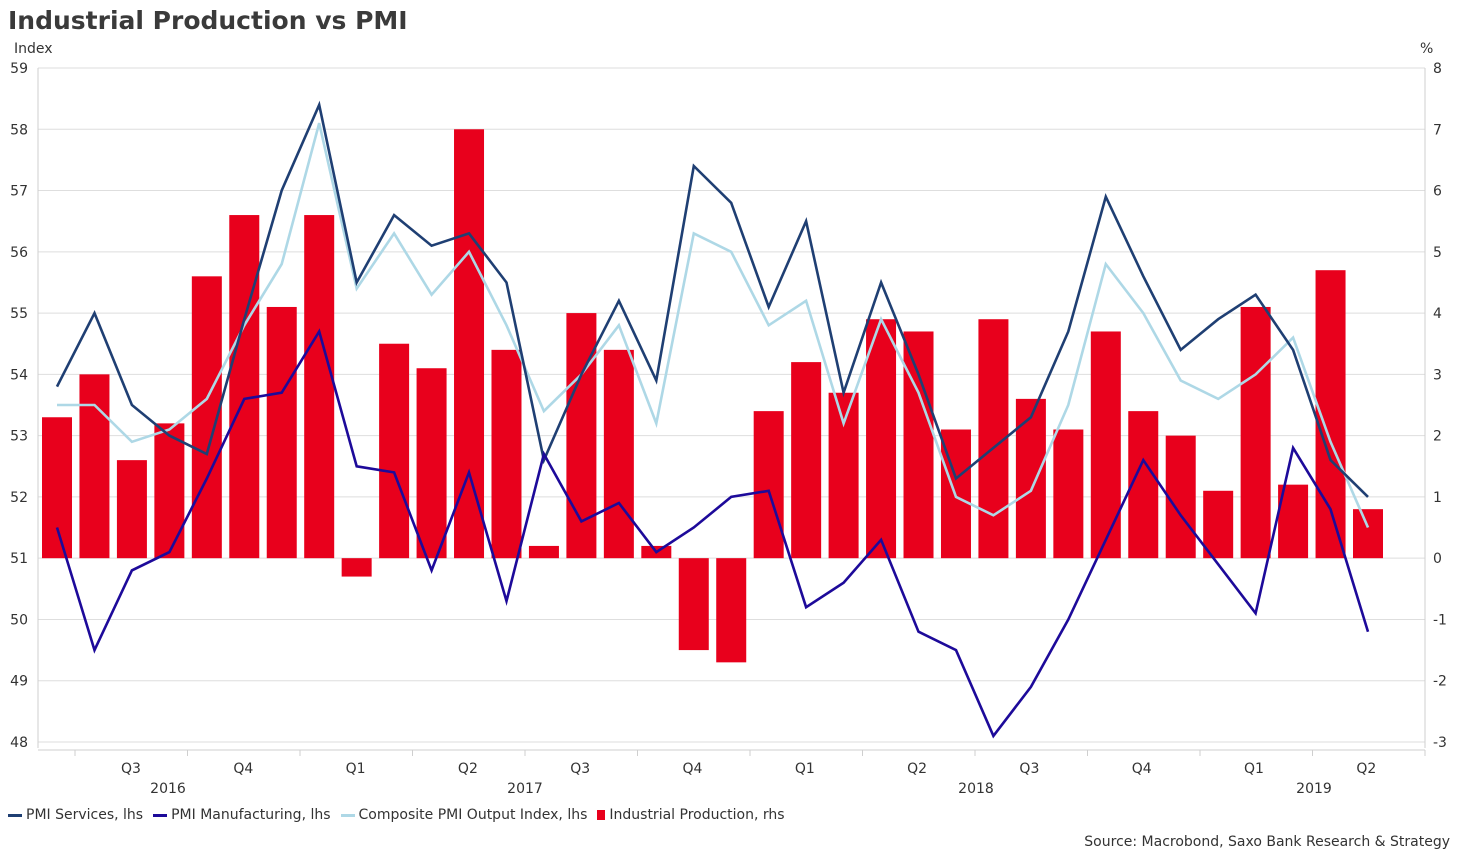 This screenshot has width=1462, height=862. What do you see at coordinates (1437, 192) in the screenshot?
I see `right-tick-label: 6` at bounding box center [1437, 192].